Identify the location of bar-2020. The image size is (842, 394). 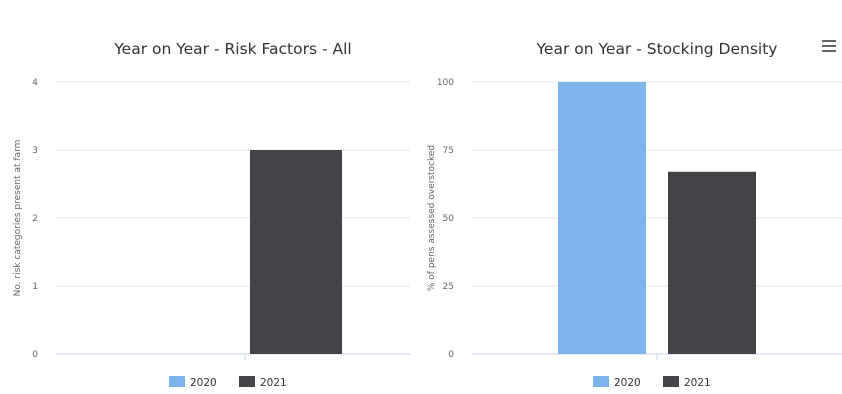
(602, 218).